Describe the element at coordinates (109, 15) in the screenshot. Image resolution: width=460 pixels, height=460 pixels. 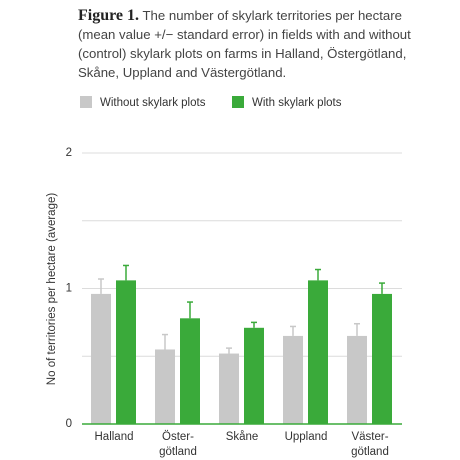
I see `figure-title: Figure 1.` at that location.